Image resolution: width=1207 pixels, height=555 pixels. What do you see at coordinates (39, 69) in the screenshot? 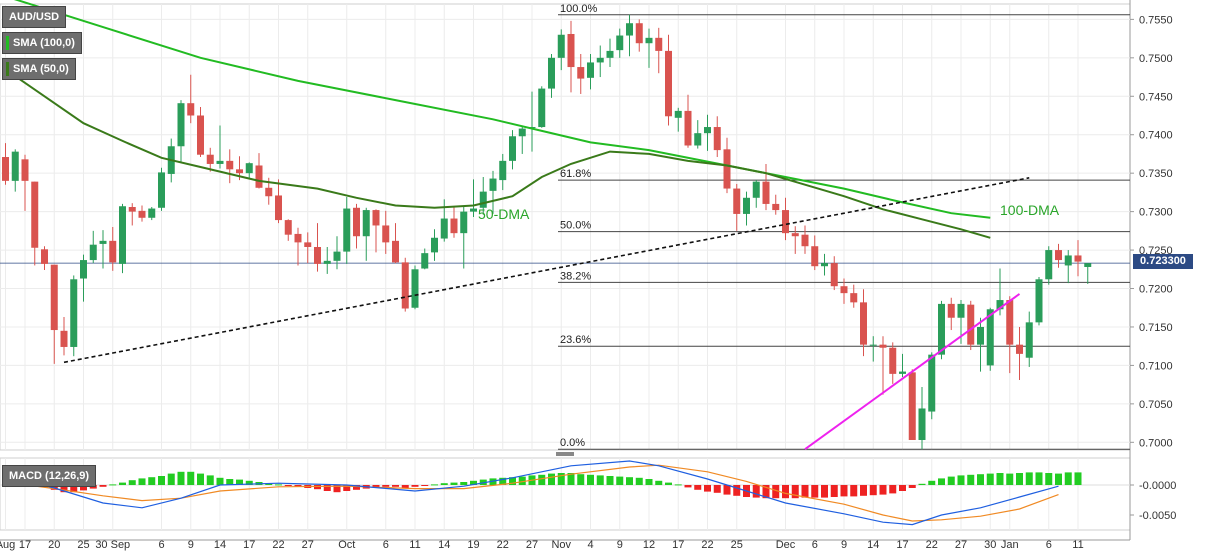
I see `legend-sma50: SMA (50,0)` at bounding box center [39, 69].